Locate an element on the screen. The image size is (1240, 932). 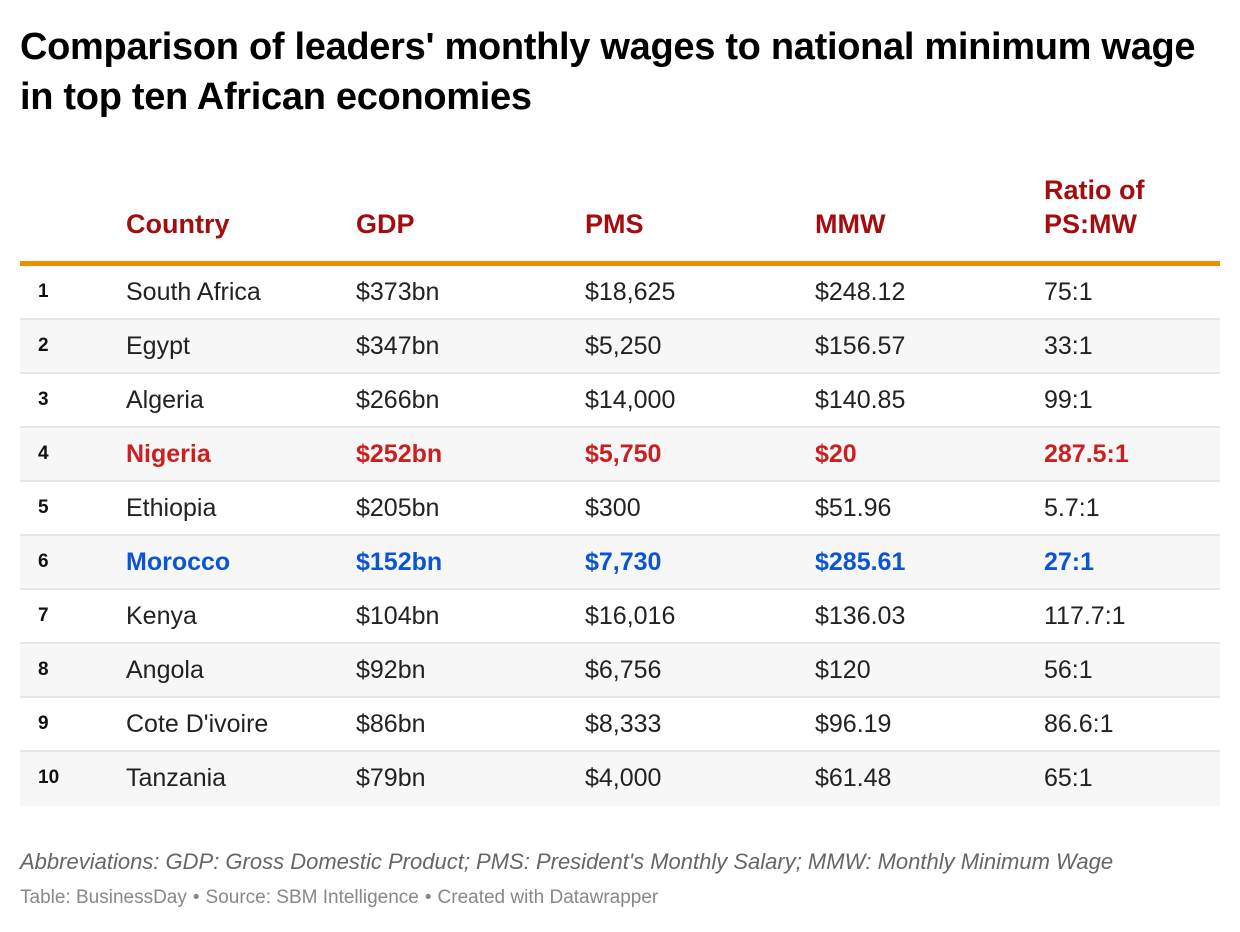
cell-country: Morocco is located at coordinates (178, 562).